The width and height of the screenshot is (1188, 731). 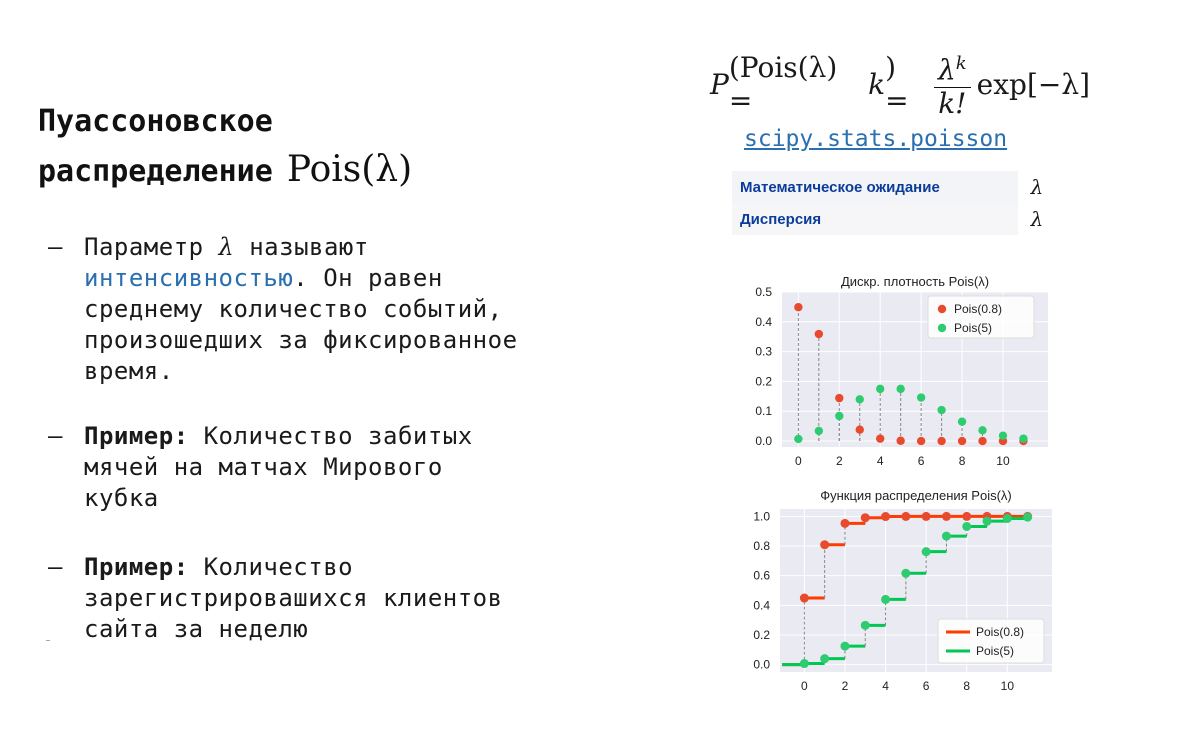 I want to click on stats-row-variance: Дисперсия λ, so click(x=894, y=219).